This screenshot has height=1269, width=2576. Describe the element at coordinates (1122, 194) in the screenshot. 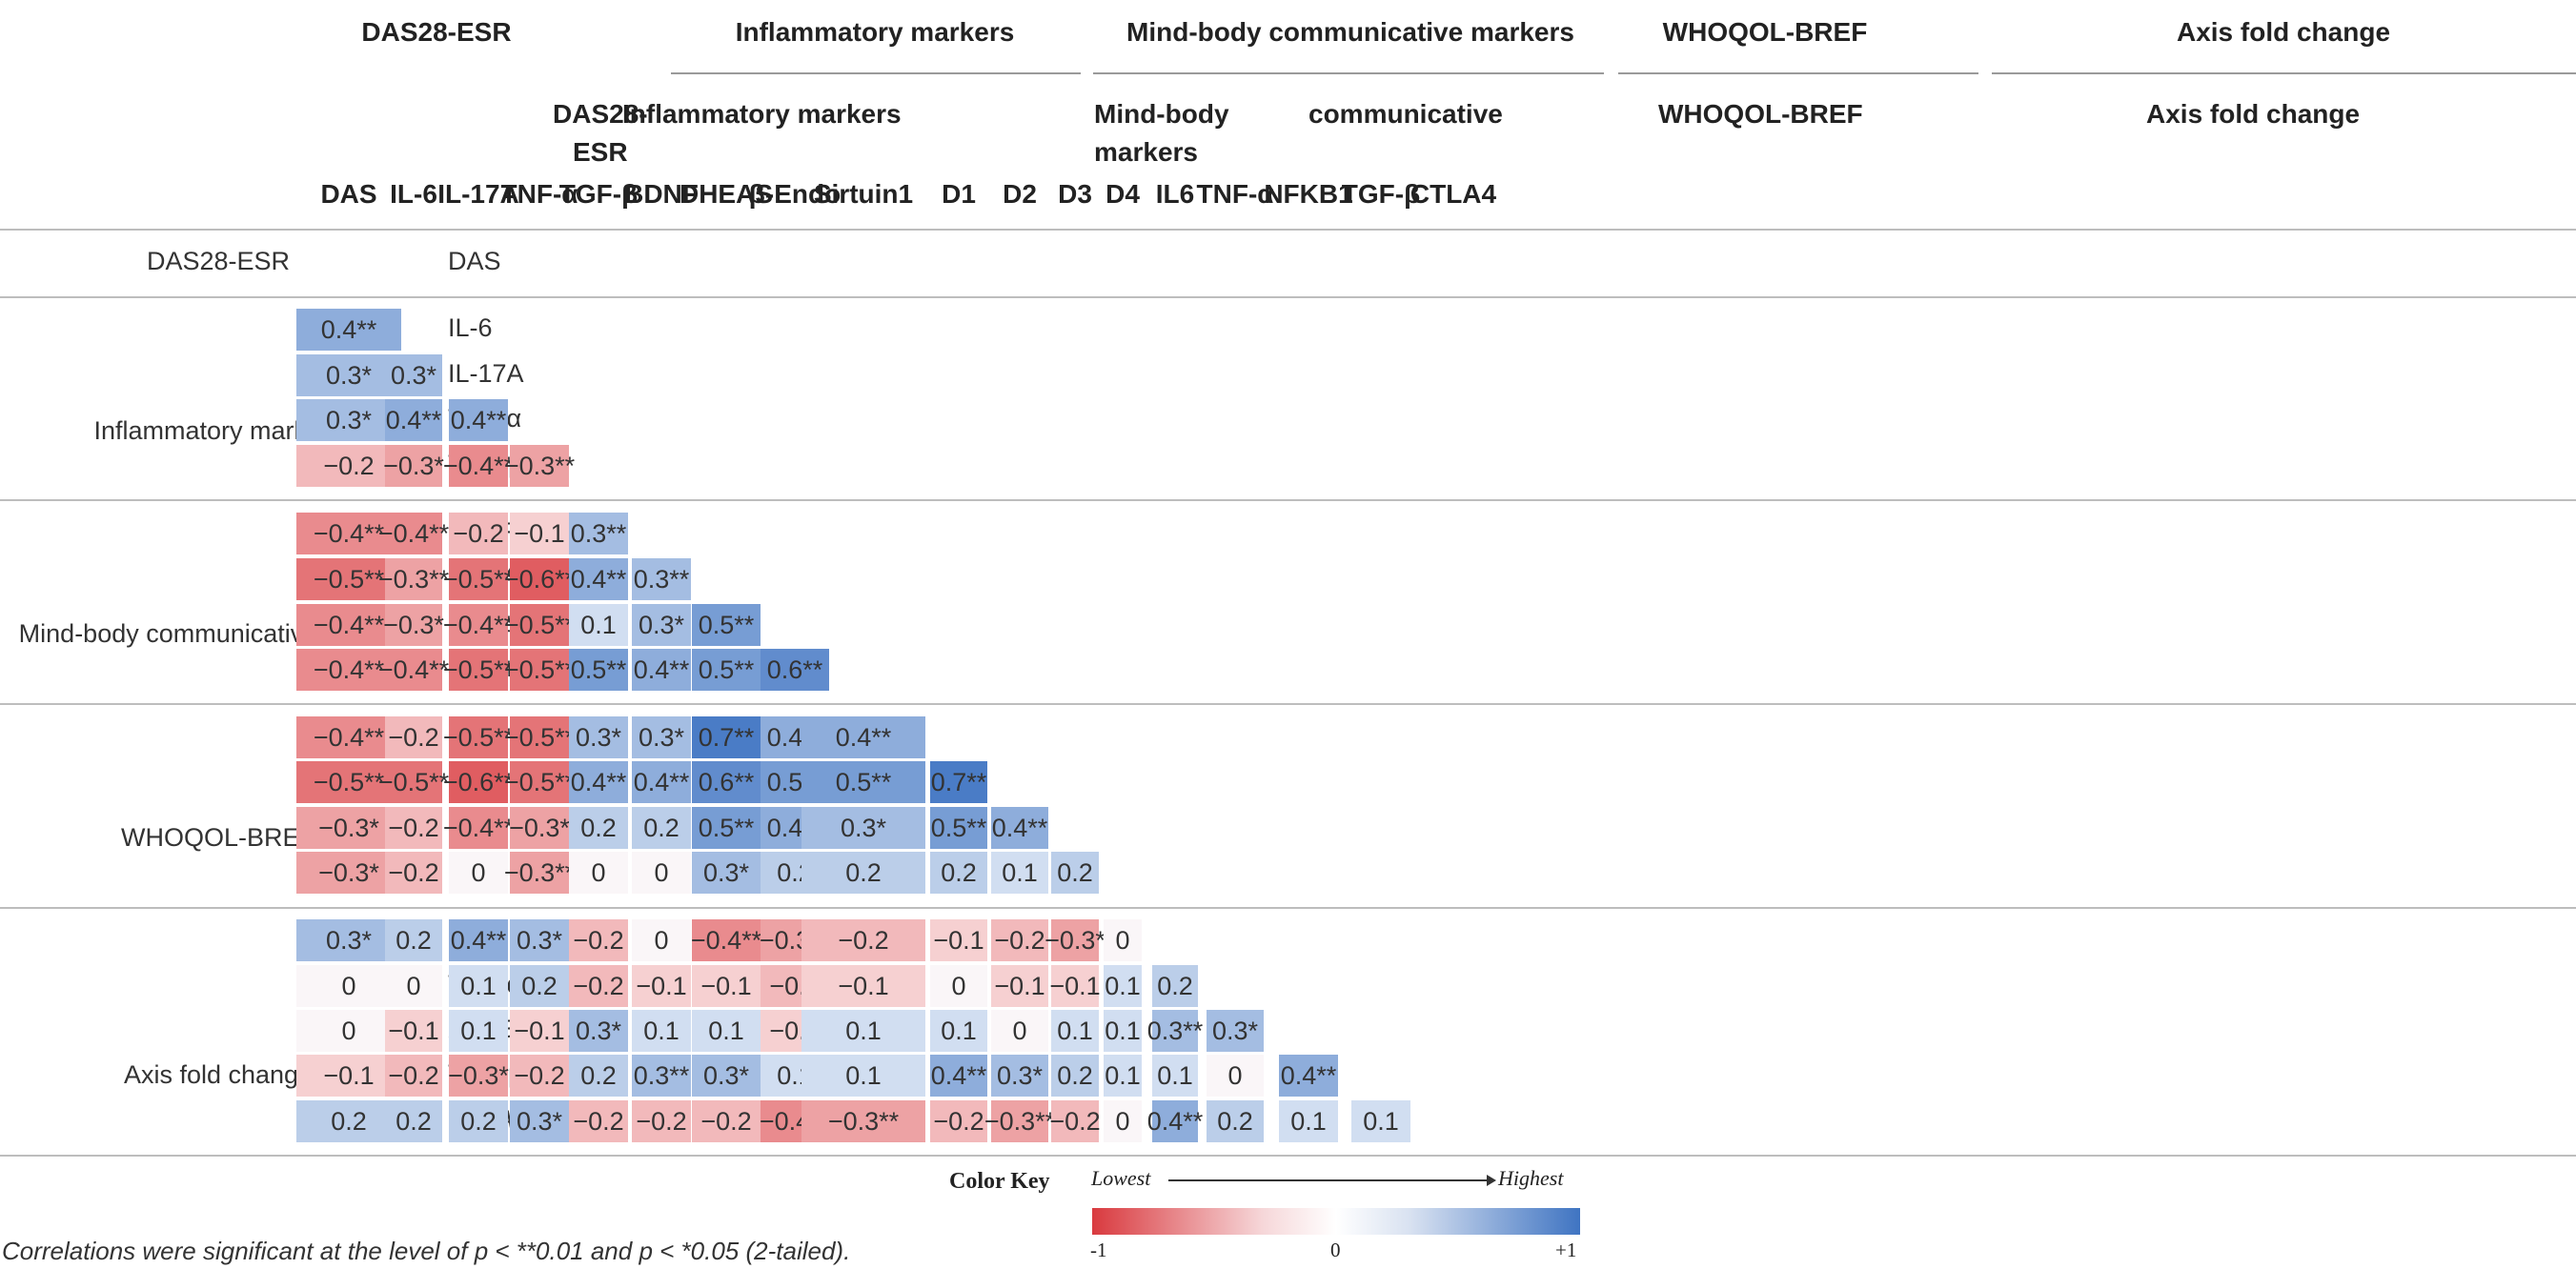

I see `column-header-12: D4` at that location.